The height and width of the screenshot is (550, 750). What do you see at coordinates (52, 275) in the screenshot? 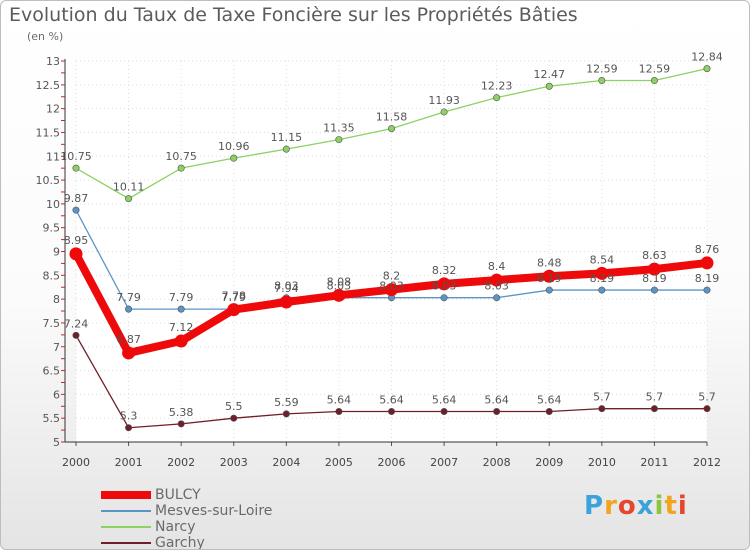
I see `y-tick-label: 8.5` at bounding box center [52, 275].